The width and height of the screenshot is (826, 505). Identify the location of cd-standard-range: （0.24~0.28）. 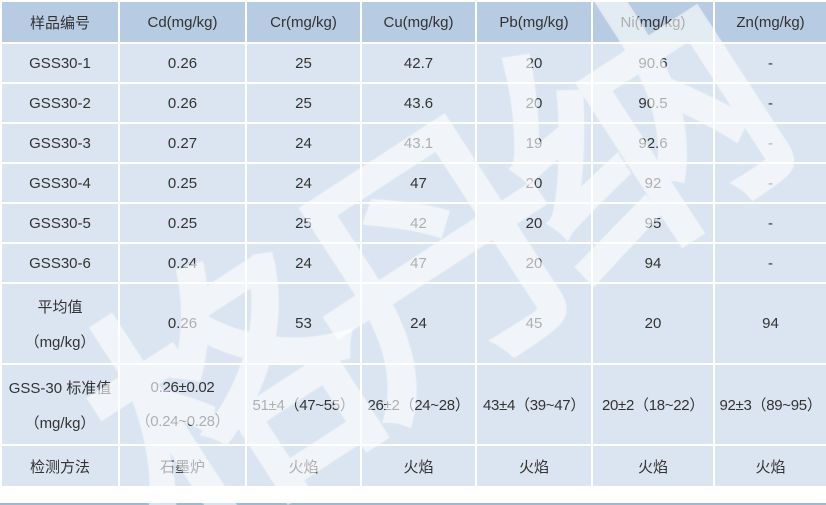
(182, 421).